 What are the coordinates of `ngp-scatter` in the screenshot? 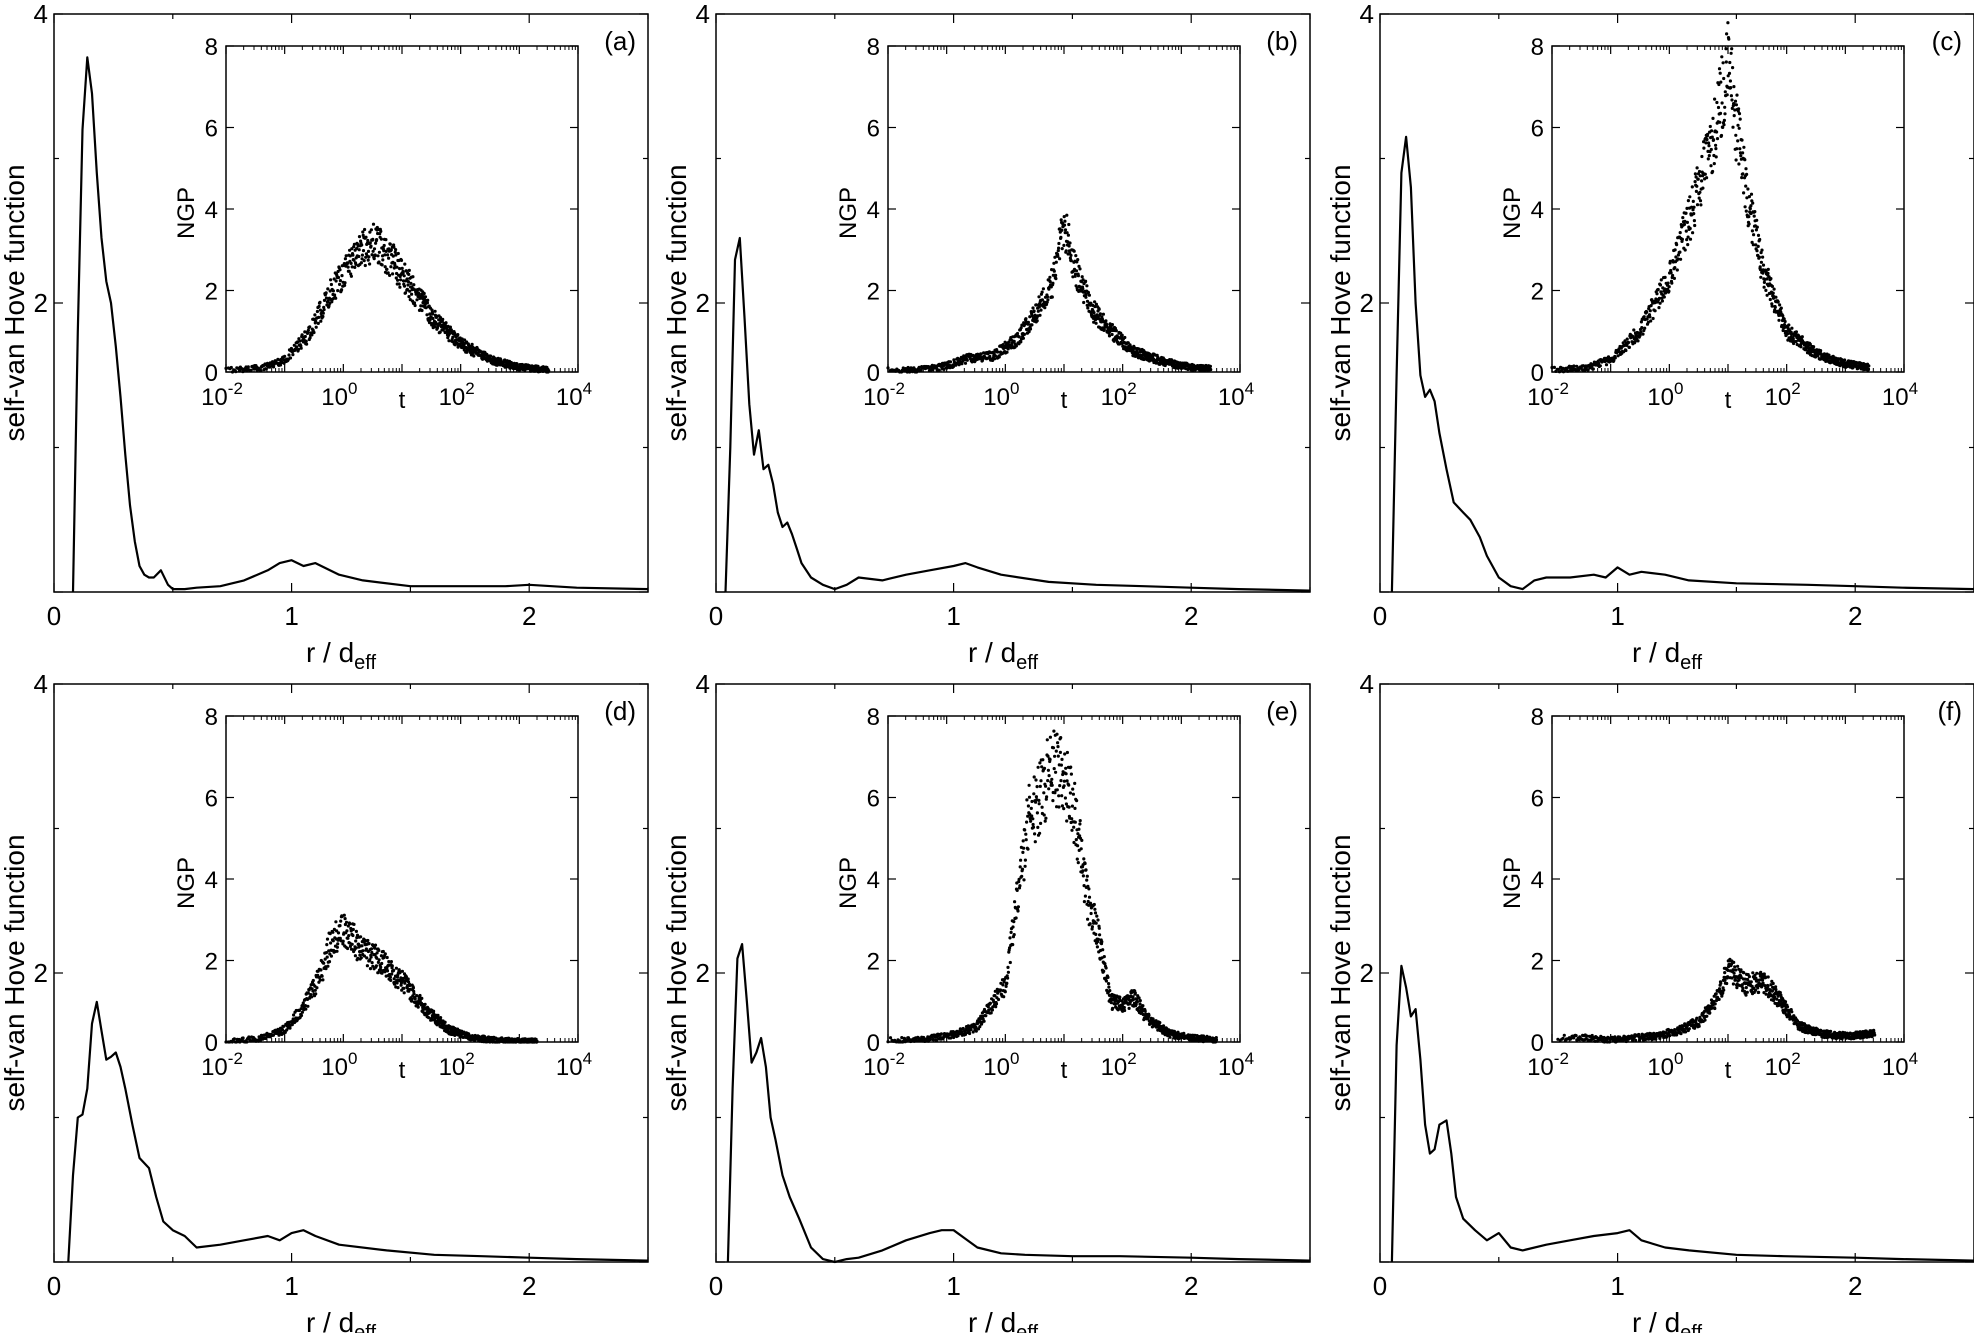 It's located at (387, 298).